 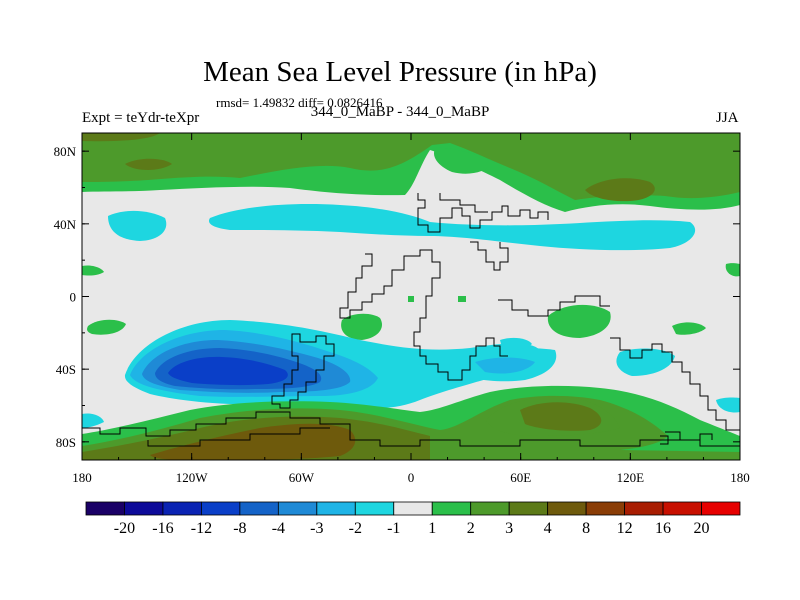 What do you see at coordinates (303, 371) in the screenshot?
I see `coast-south-america` at bounding box center [303, 371].